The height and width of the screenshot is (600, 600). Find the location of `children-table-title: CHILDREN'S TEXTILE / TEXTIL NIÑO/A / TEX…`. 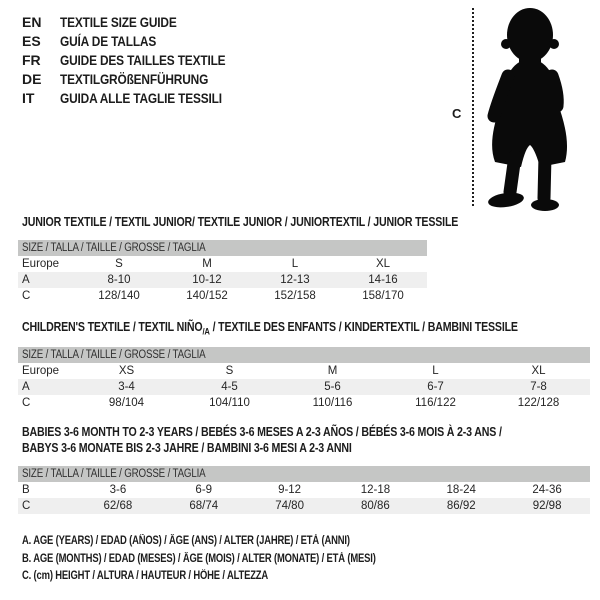

children-table-title: CHILDREN'S TEXTILE / TEXTIL NIÑO/A / TEX… is located at coordinates (311, 328).